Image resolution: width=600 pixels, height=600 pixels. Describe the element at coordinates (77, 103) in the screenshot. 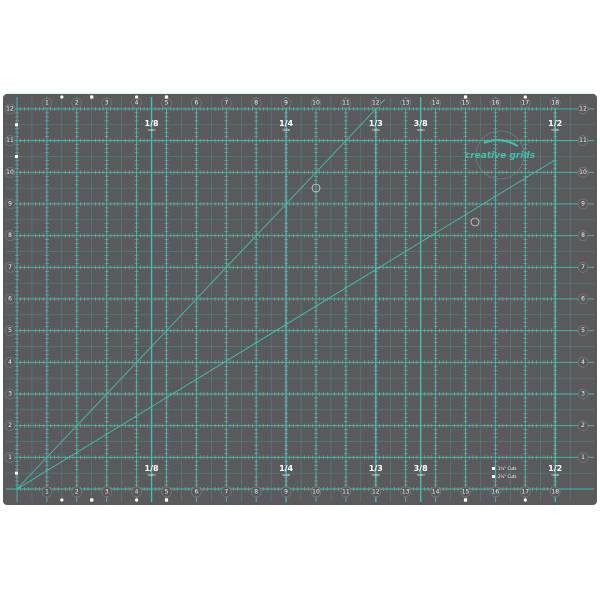

I see `horizontal-number: 2` at that location.